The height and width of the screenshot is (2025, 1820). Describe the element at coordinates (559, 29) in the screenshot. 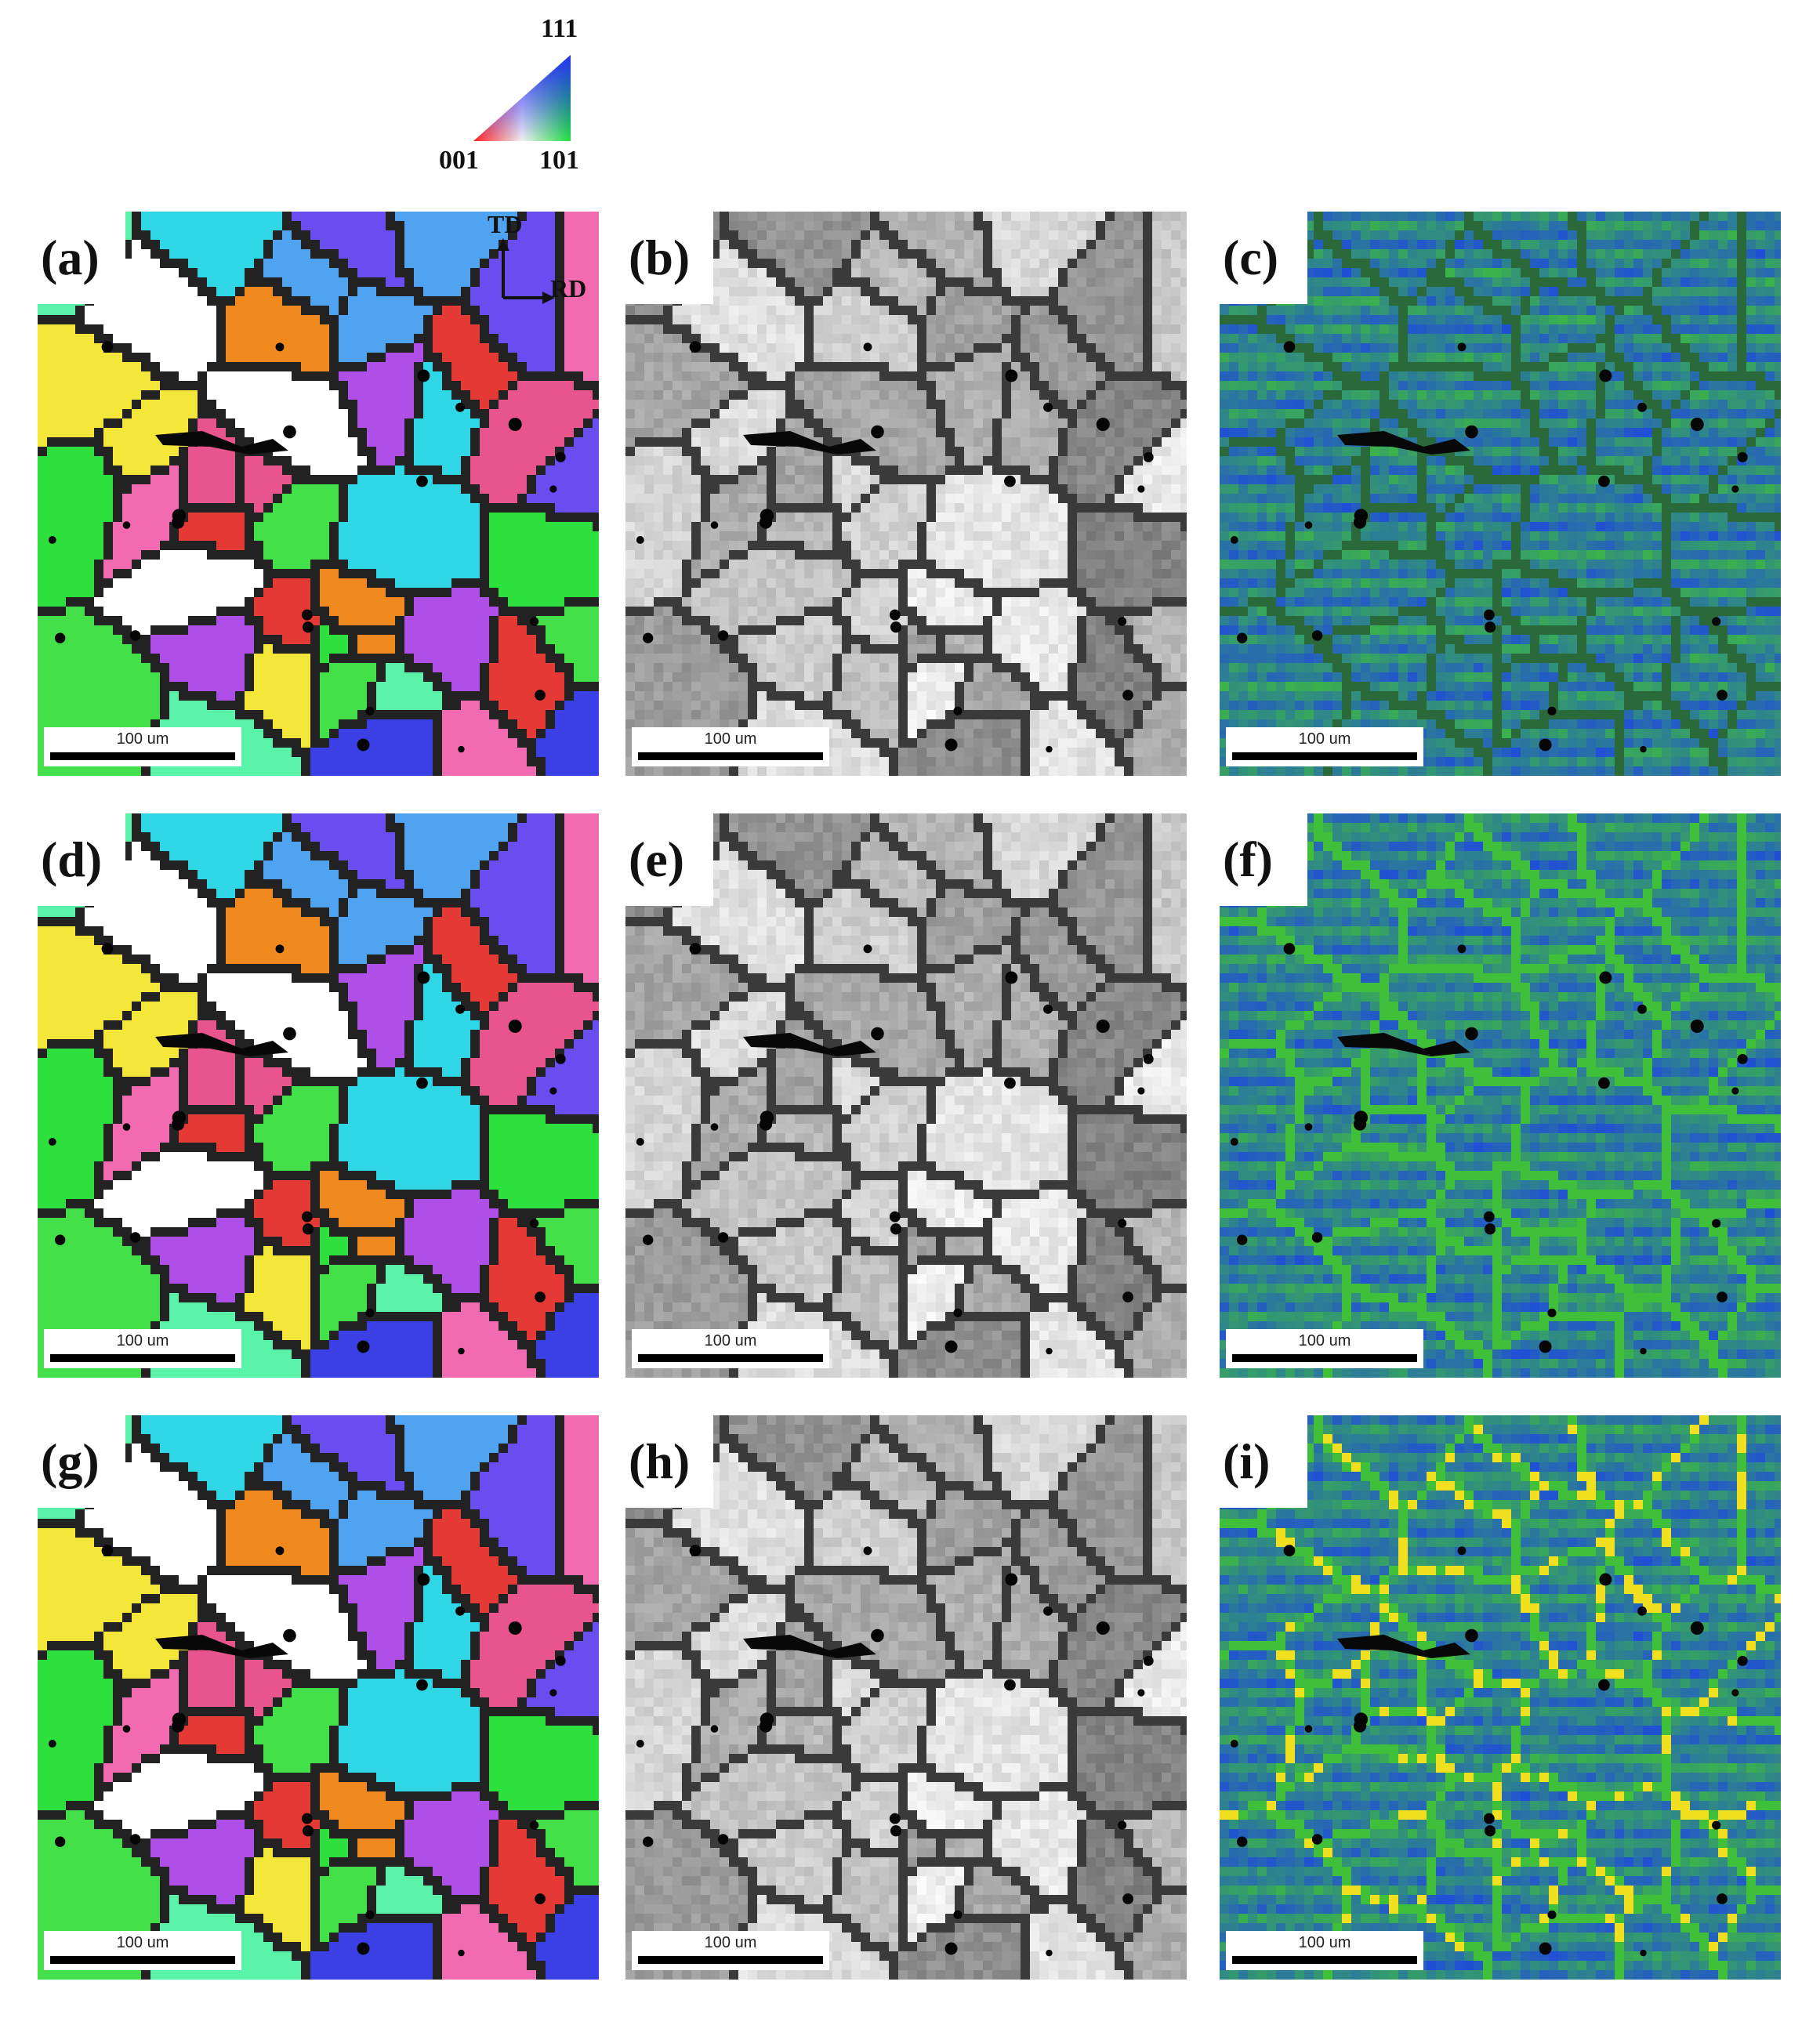

I see `key-label-111: 111` at that location.